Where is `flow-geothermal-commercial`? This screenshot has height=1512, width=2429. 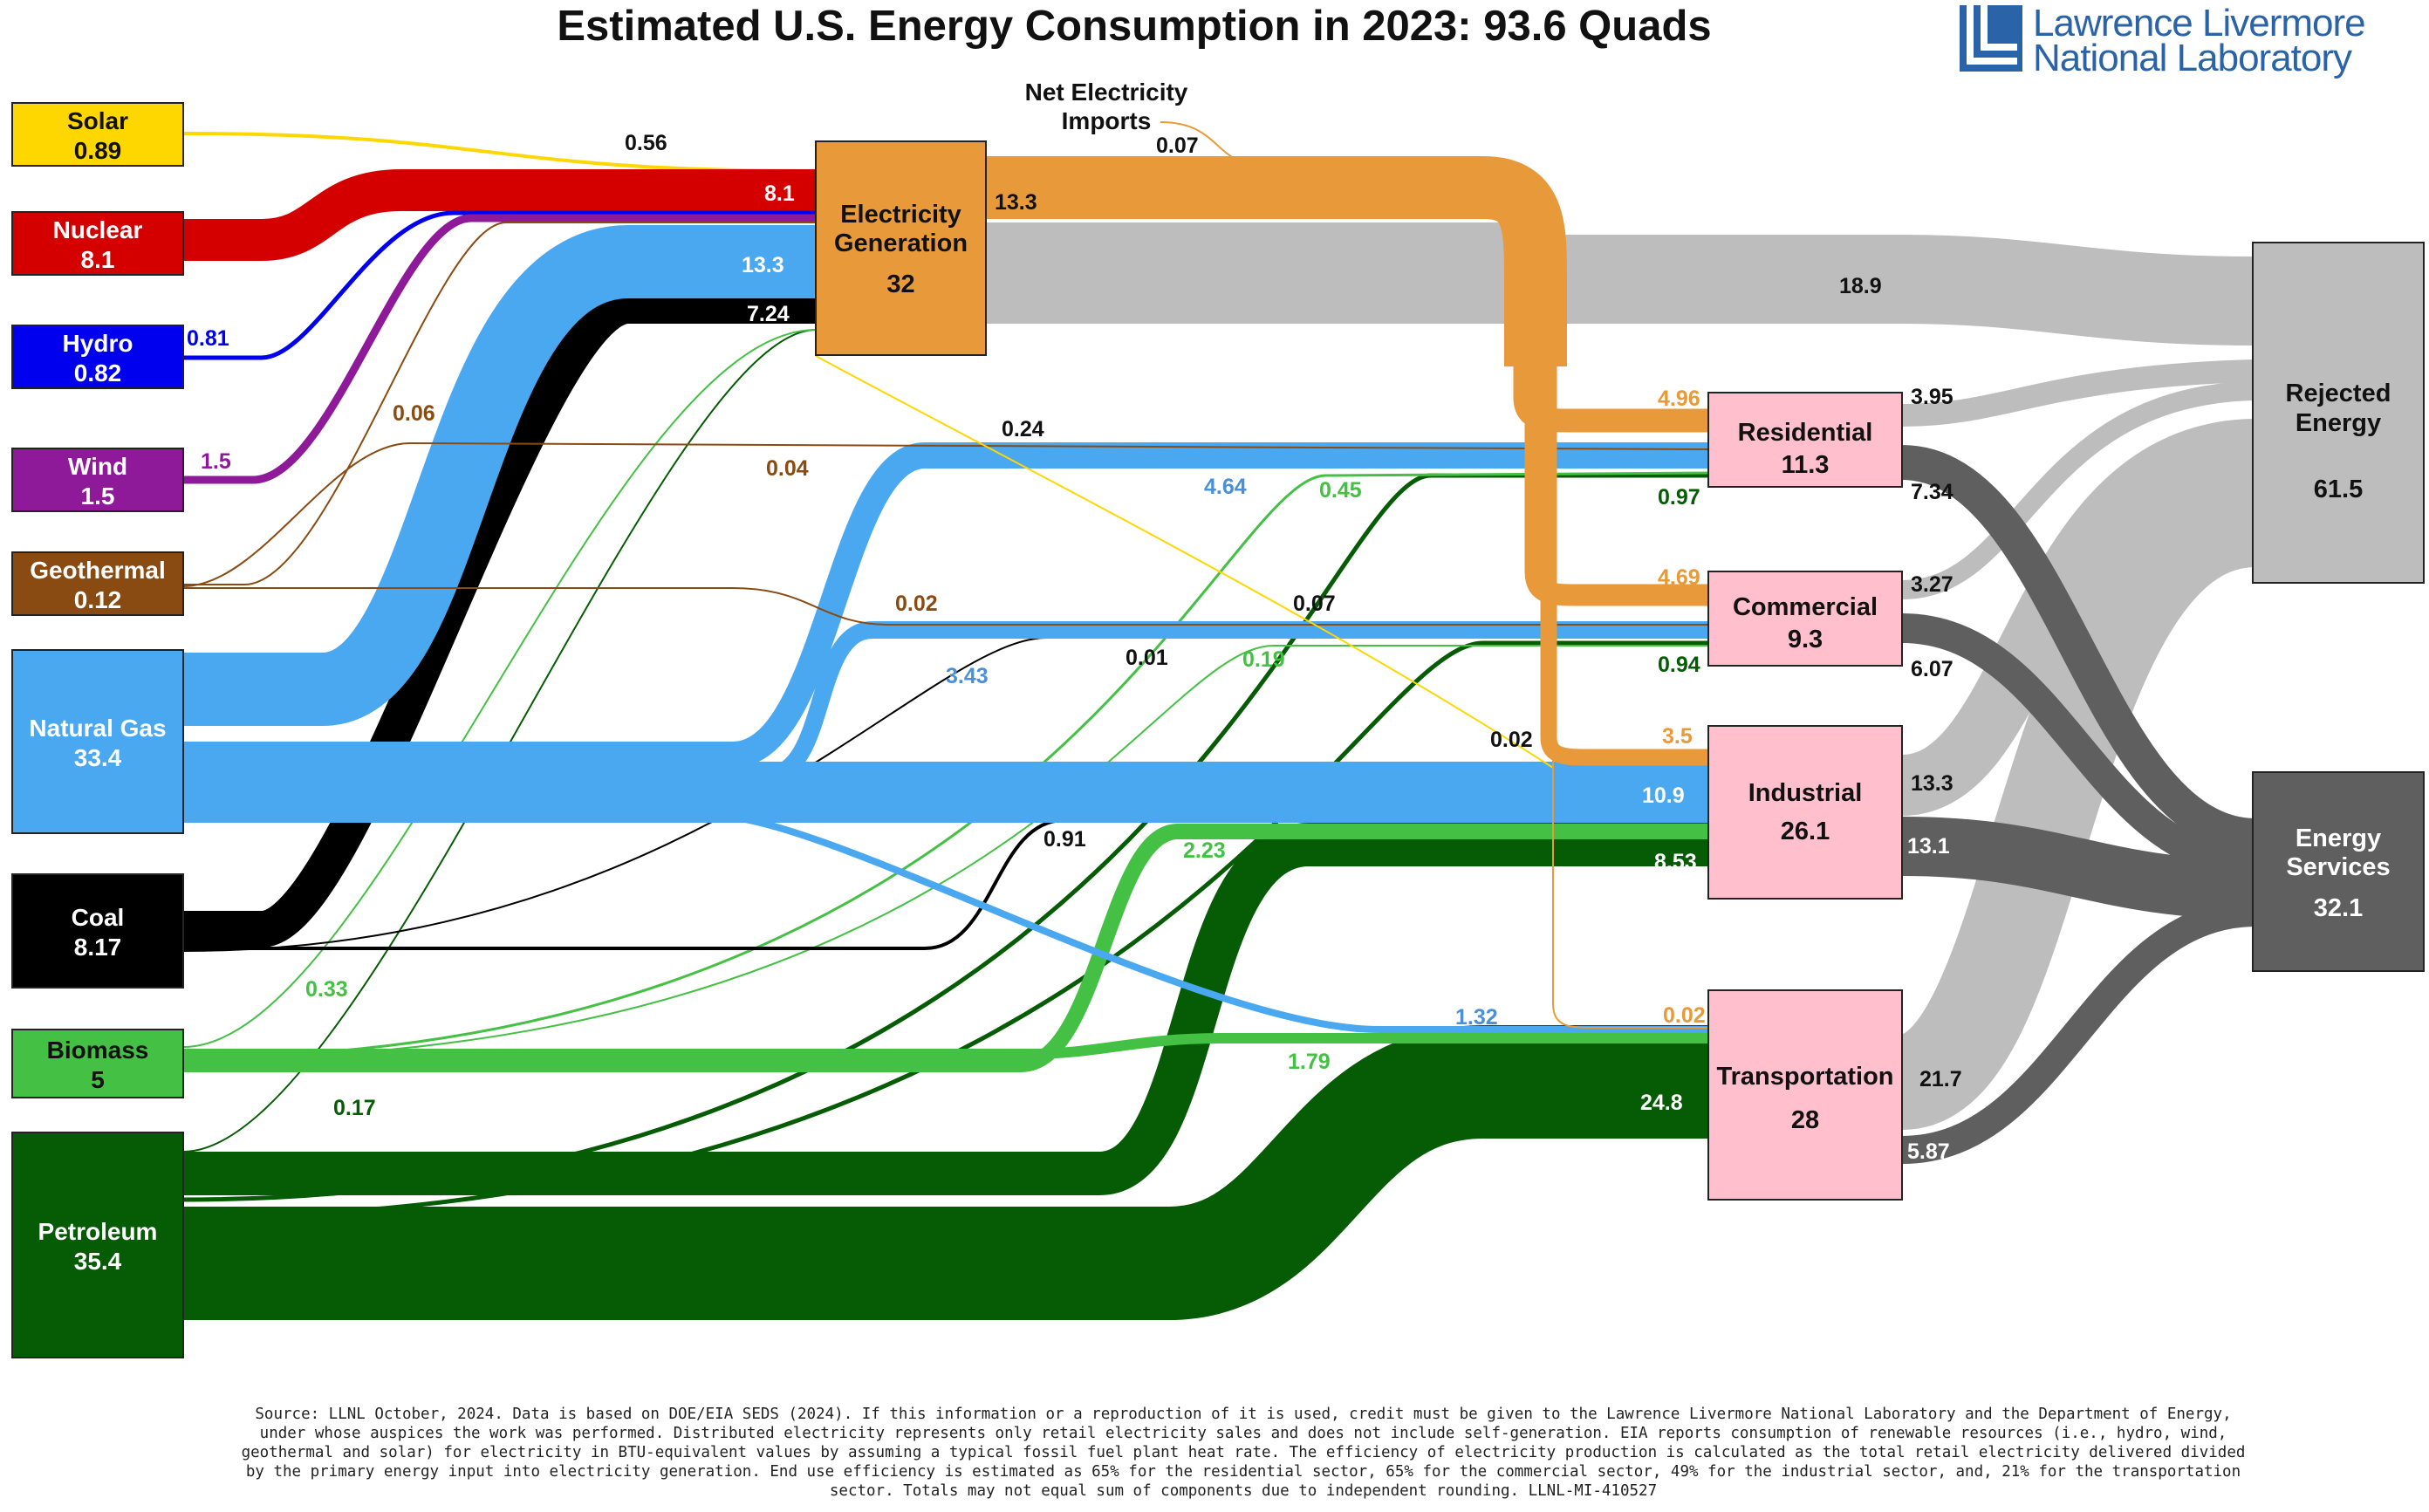
flow-geothermal-commercial is located at coordinates (946, 606).